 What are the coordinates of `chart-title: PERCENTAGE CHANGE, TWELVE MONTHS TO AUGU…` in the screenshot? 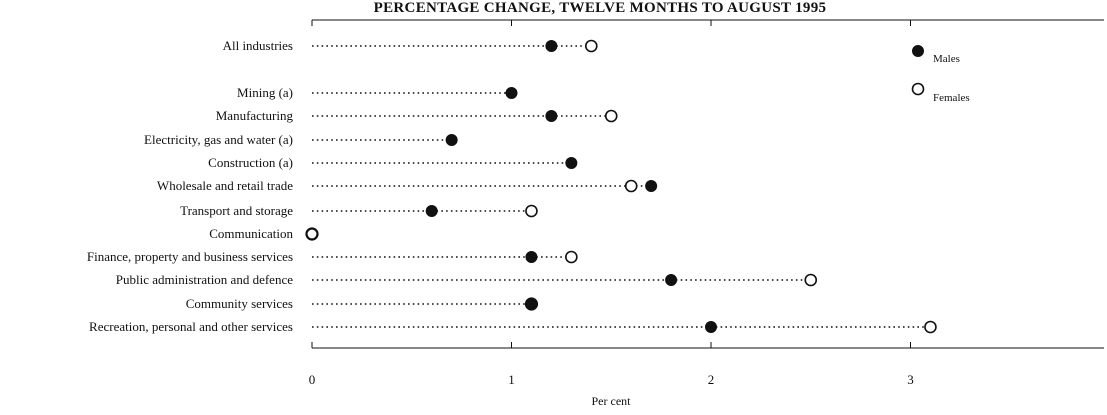 It's located at (600, 8).